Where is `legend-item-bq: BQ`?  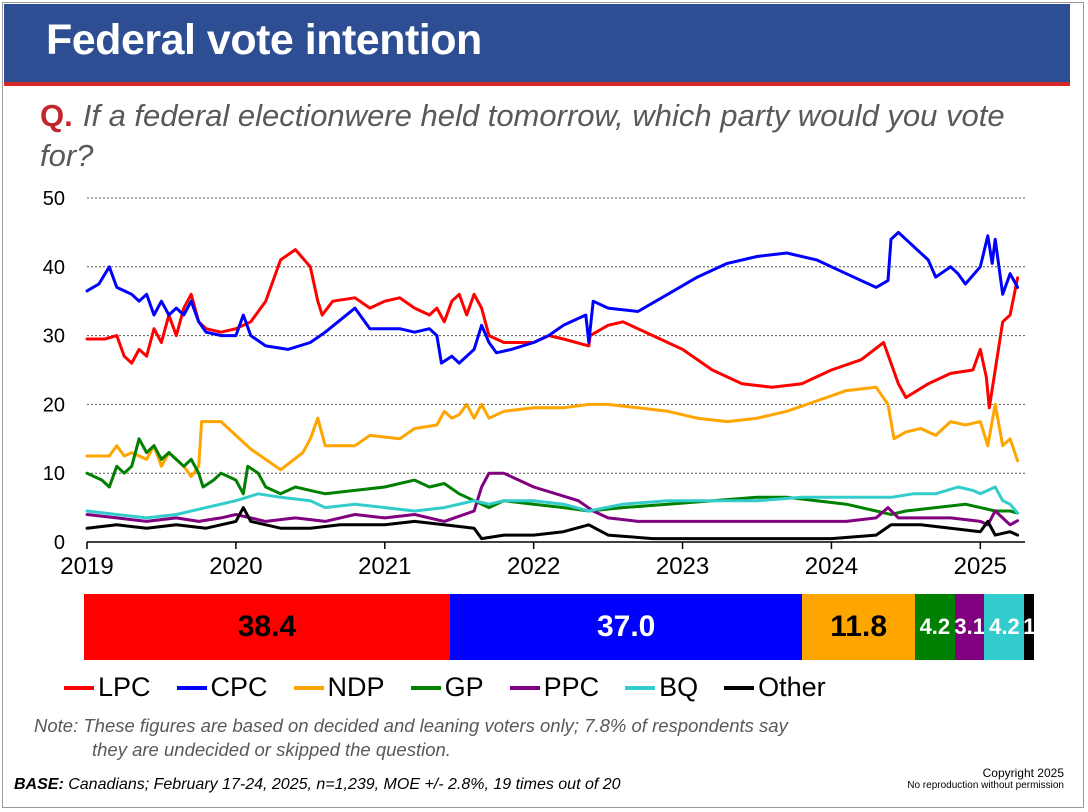 legend-item-bq: BQ is located at coordinates (661, 687).